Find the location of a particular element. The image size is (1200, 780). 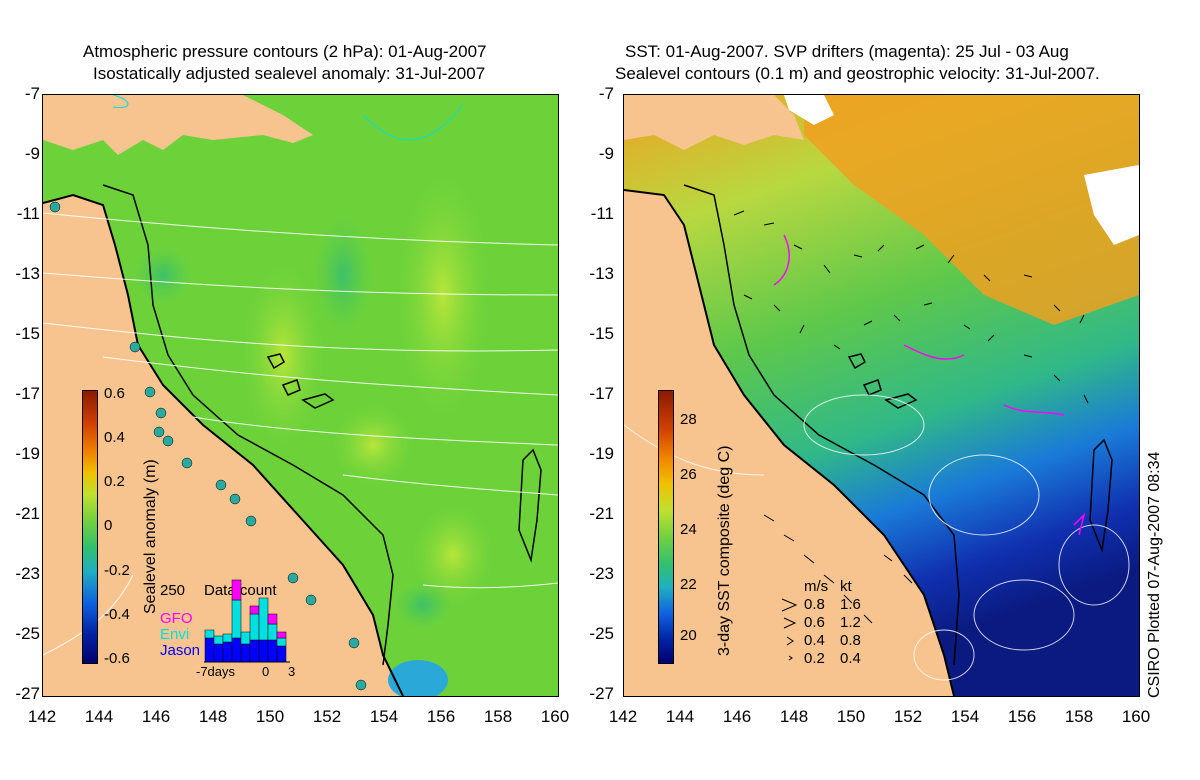

data-count-inset: 250 Data count GFO Envi Jason -7days 0 3 is located at coordinates (228, 628).